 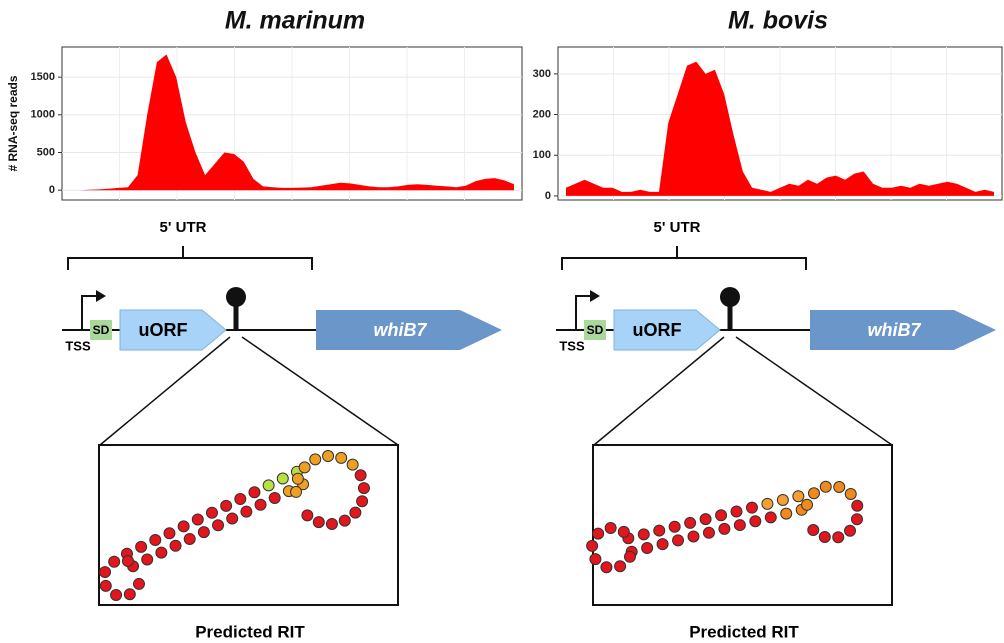 What do you see at coordinates (13, 123) in the screenshot?
I see `y-axis-label: # RNA-seq reads` at bounding box center [13, 123].